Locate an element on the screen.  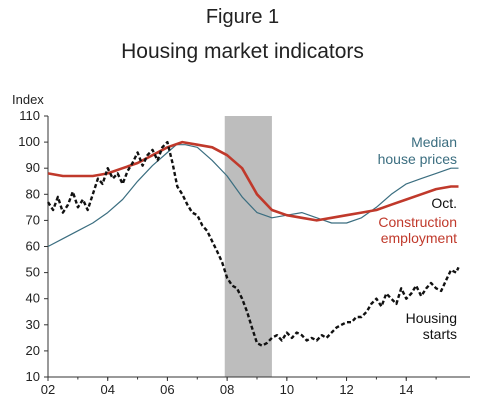
recession-band is located at coordinates (248, 246).